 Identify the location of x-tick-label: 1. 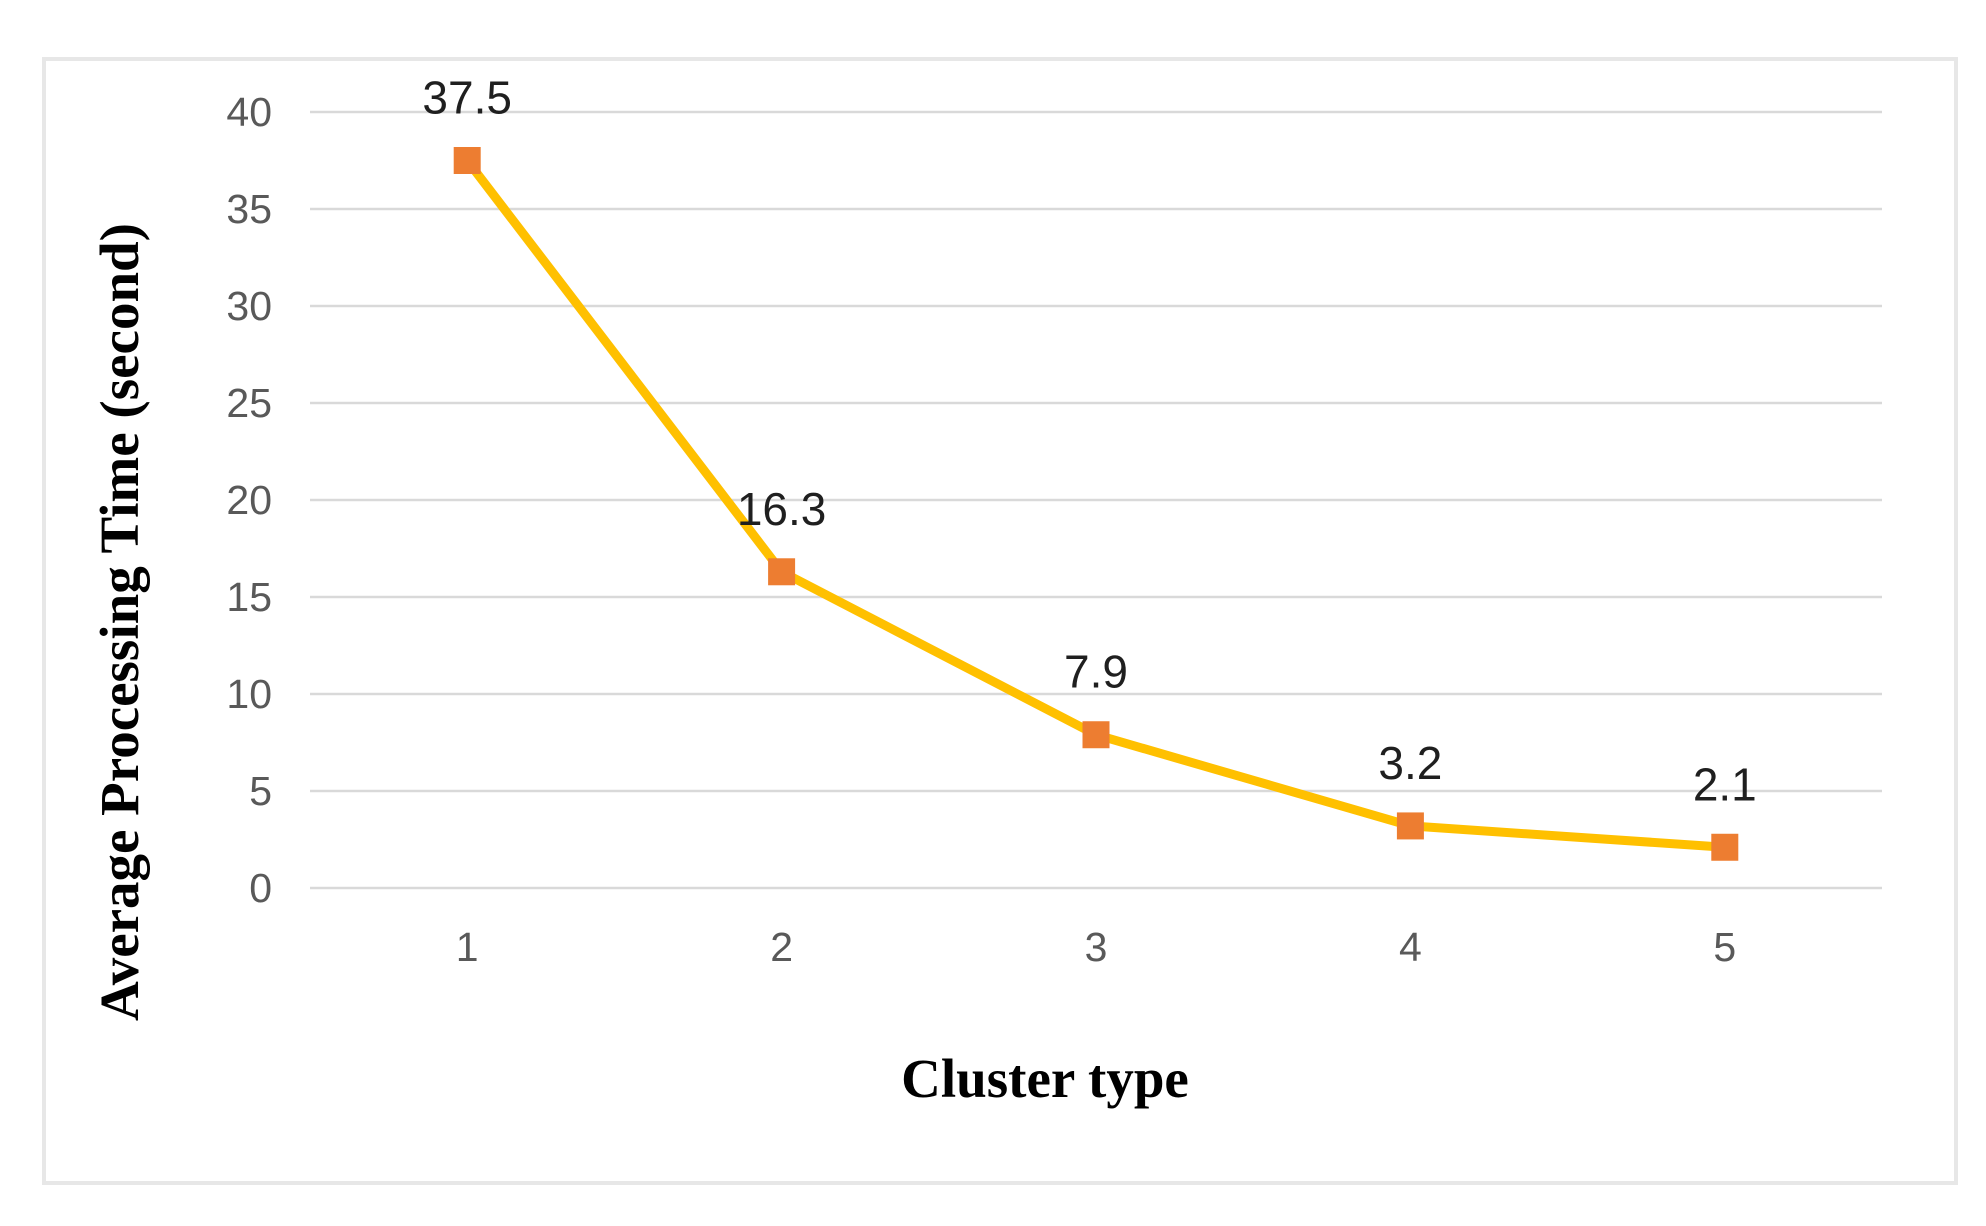
(467, 947).